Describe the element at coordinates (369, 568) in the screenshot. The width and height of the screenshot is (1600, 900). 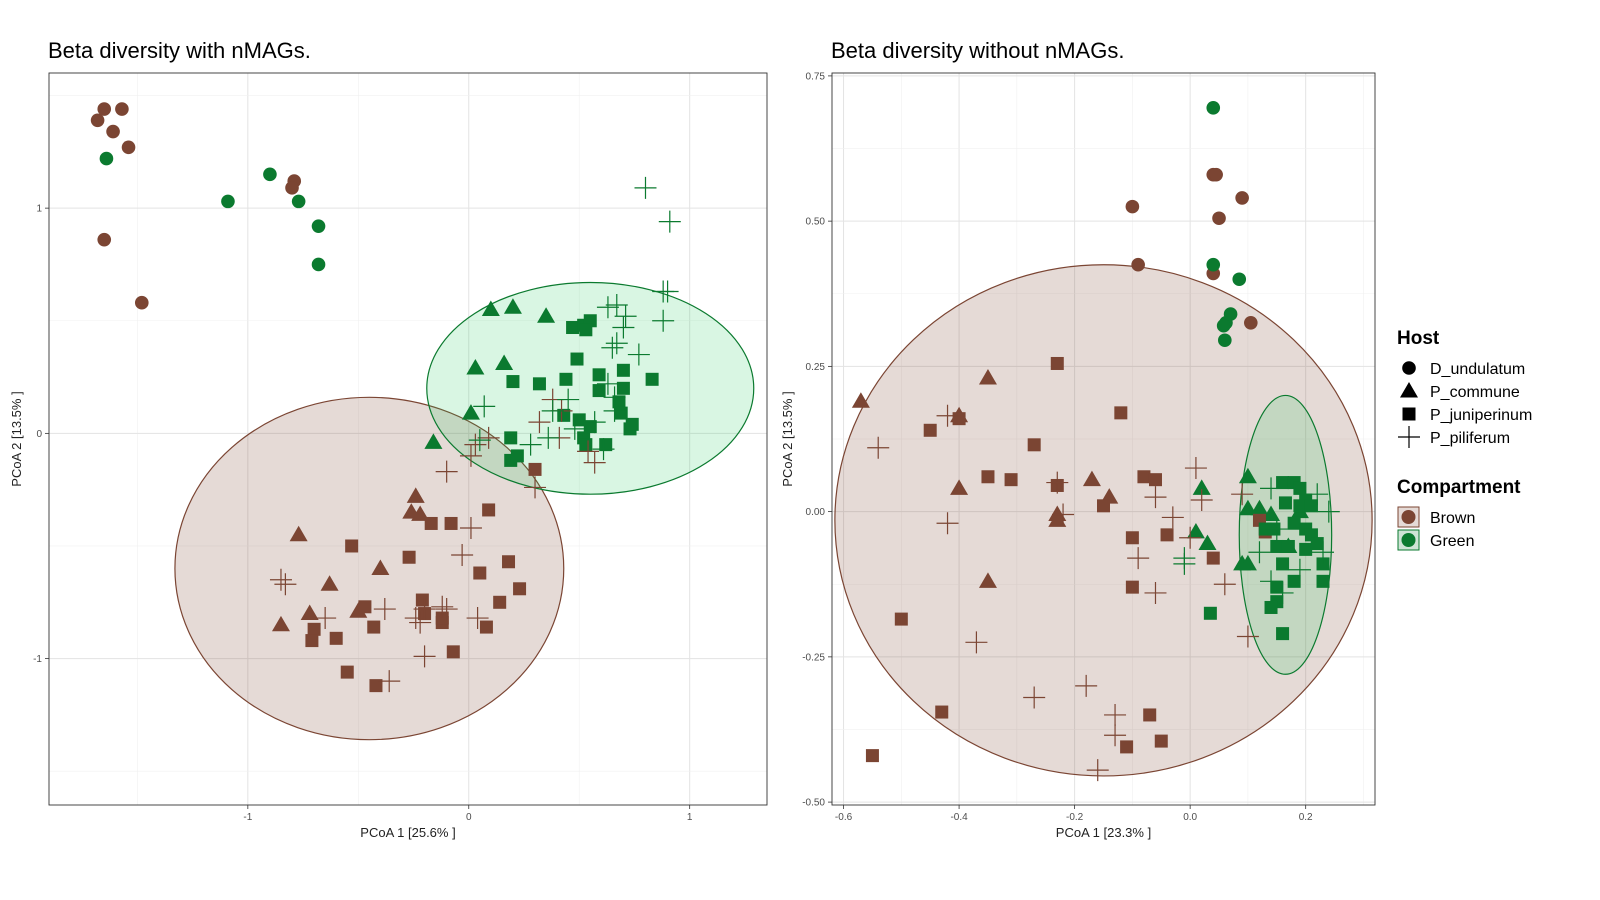
I see `ellipse-brown` at that location.